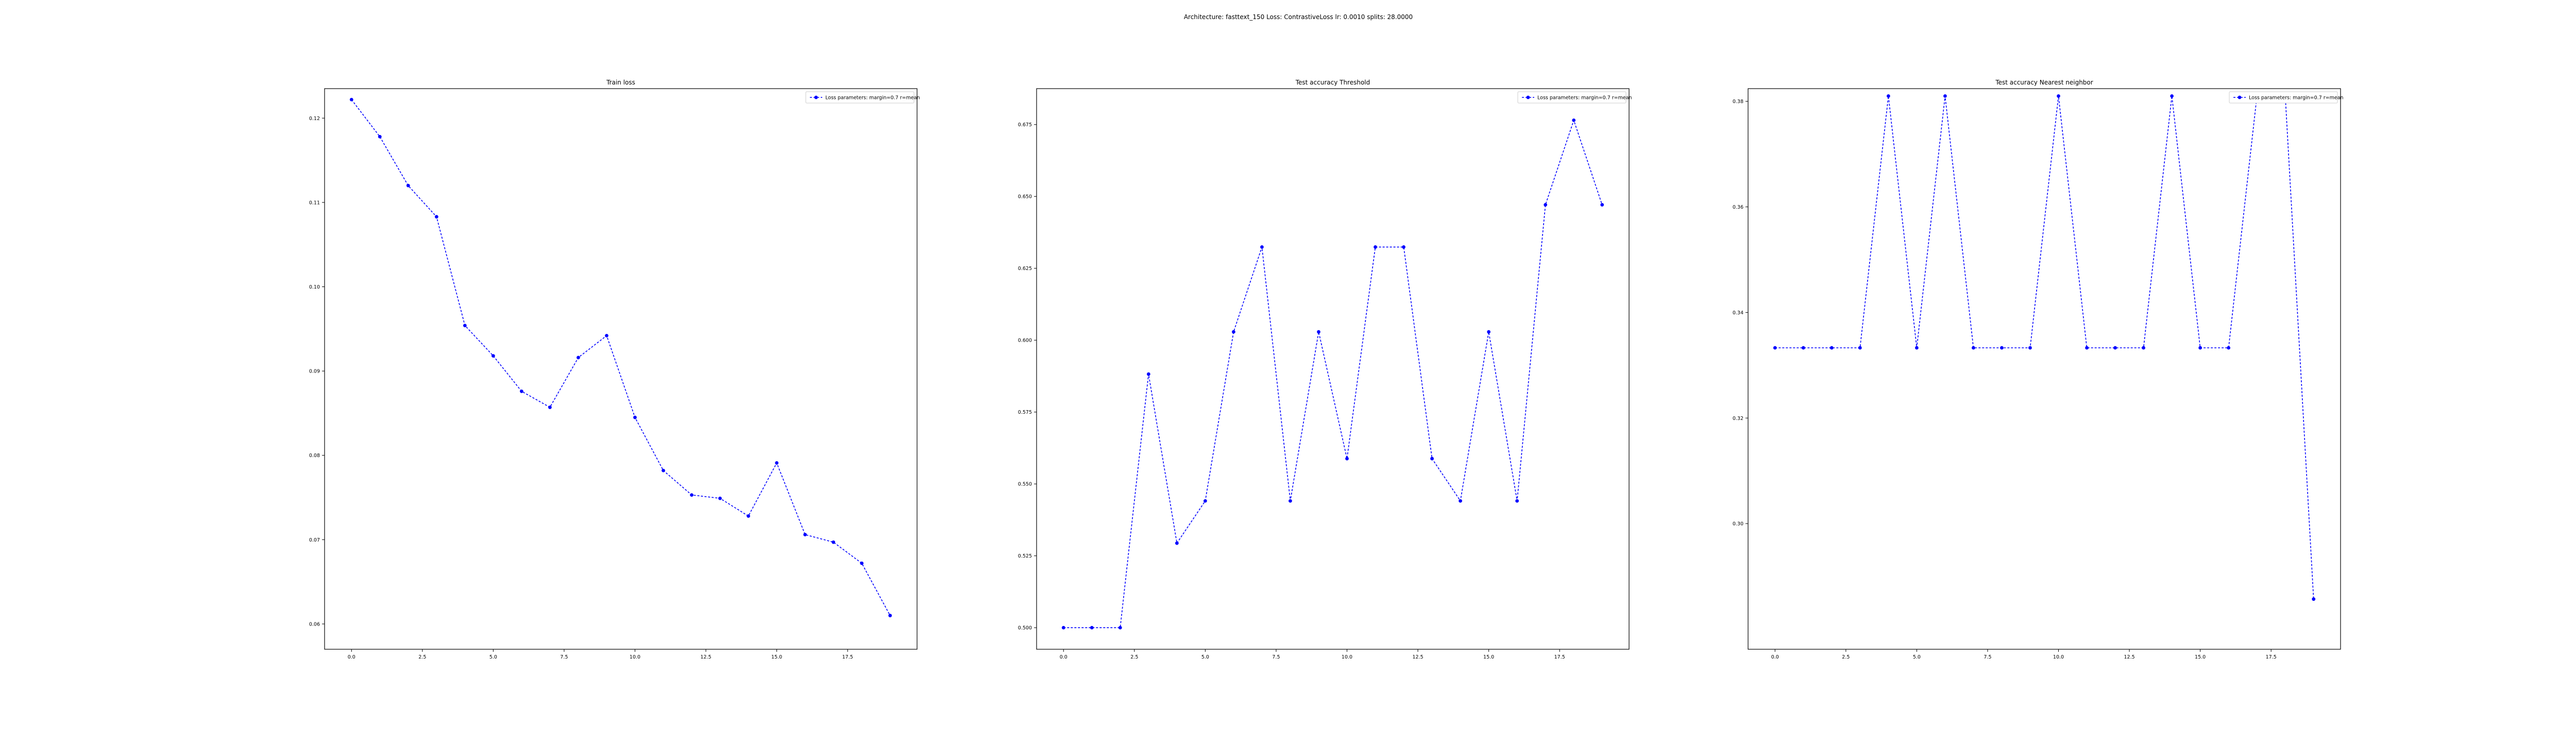 The width and height of the screenshot is (2576, 742). Describe the element at coordinates (1738, 418) in the screenshot. I see `y-tick-label: 0.32` at that location.